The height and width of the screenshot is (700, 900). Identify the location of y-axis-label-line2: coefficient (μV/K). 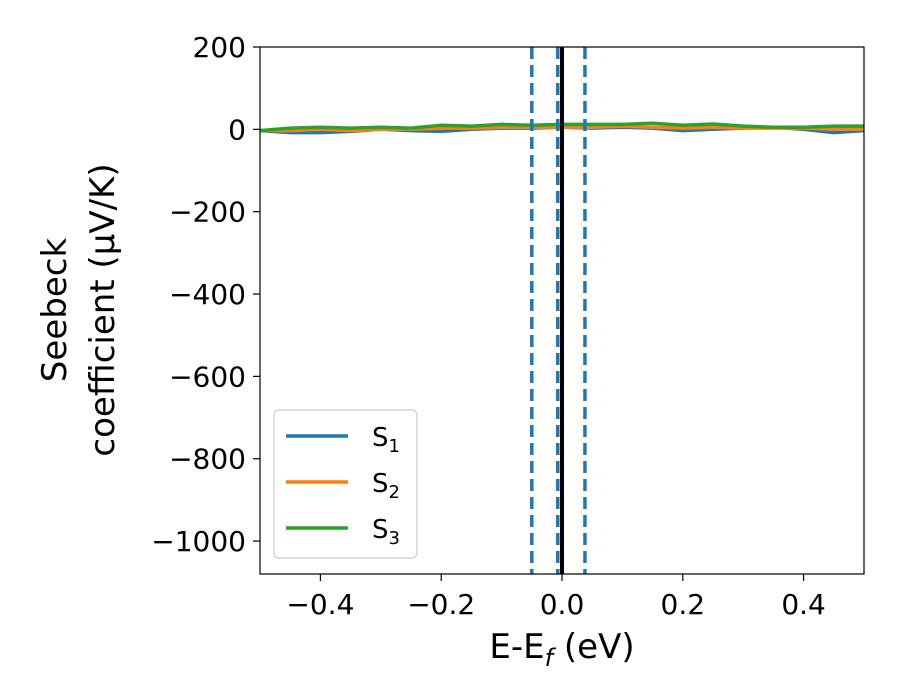
(103, 309).